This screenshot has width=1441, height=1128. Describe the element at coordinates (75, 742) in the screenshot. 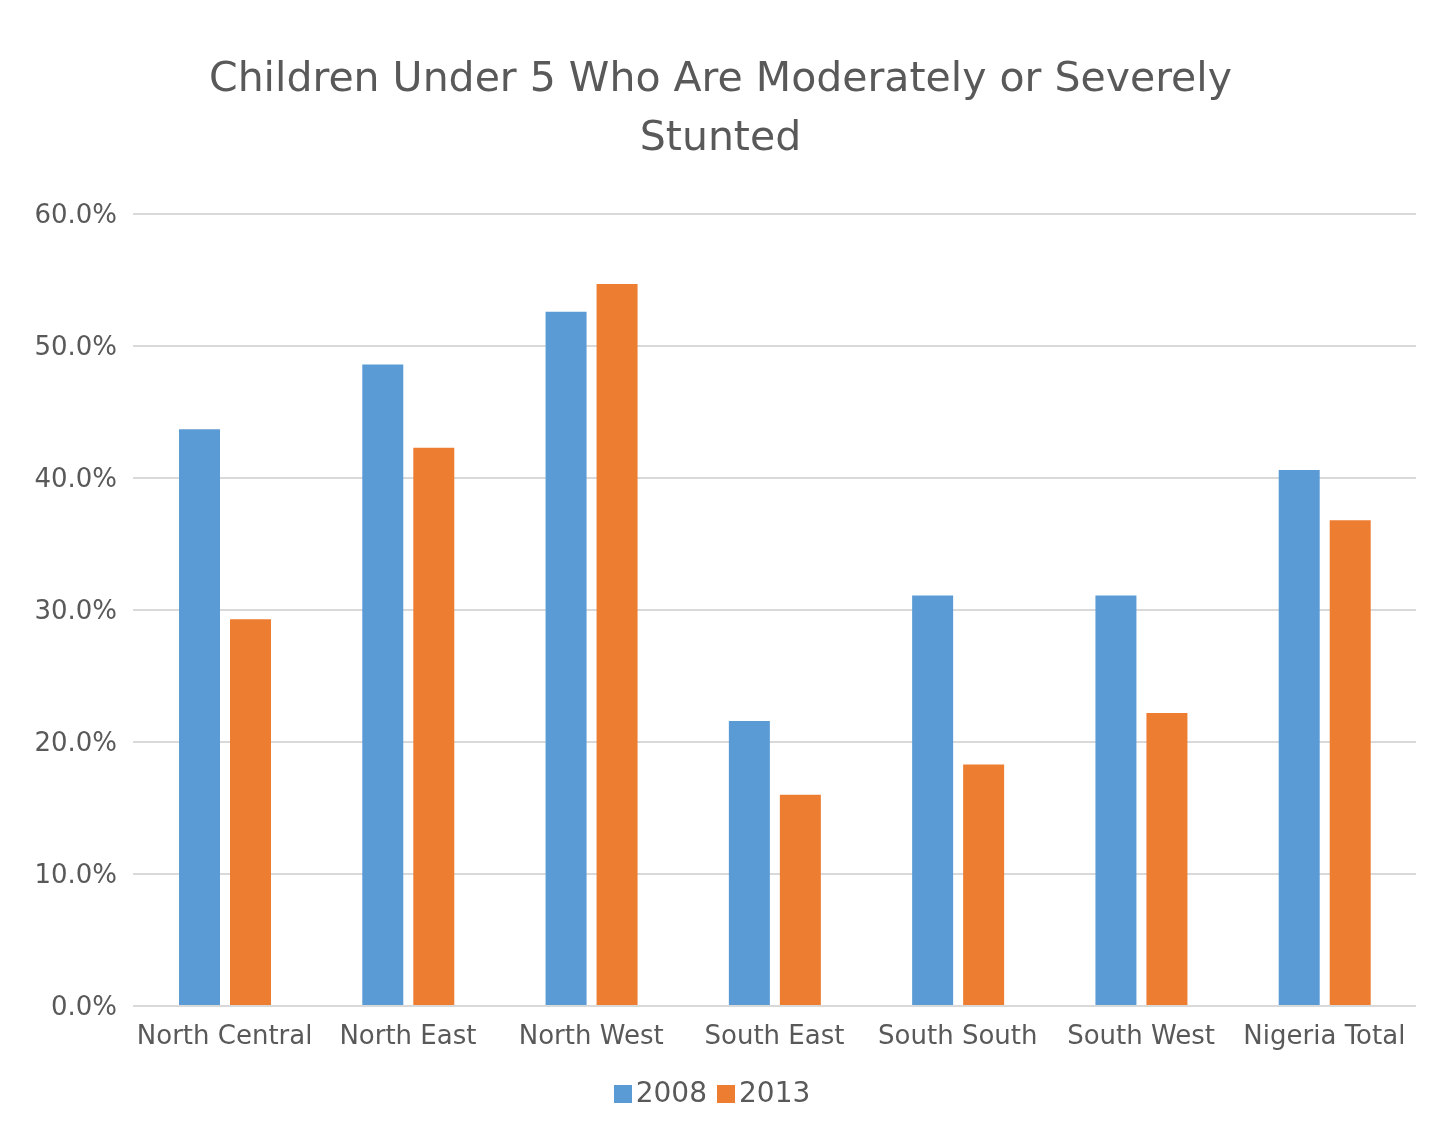

I see `y-tick-label: 20.0%` at that location.